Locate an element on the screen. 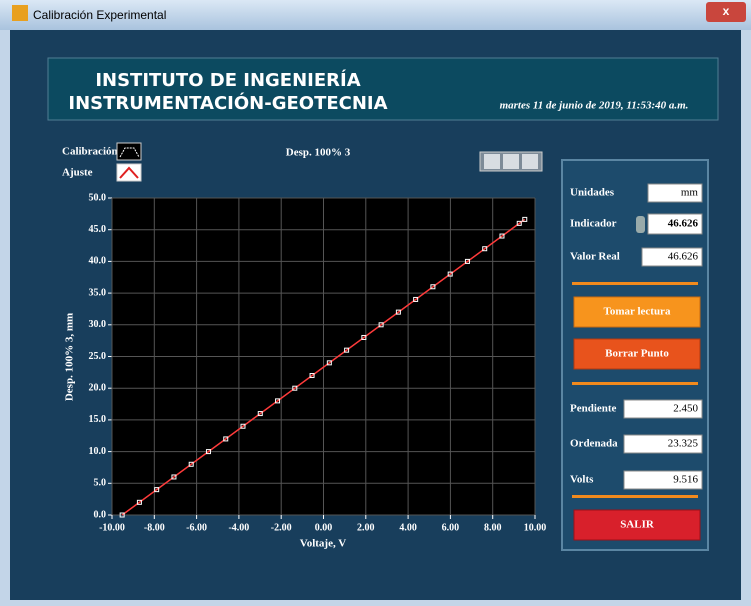 The height and width of the screenshot is (606, 751). y-tick-label: 30.0 is located at coordinates (98, 324).